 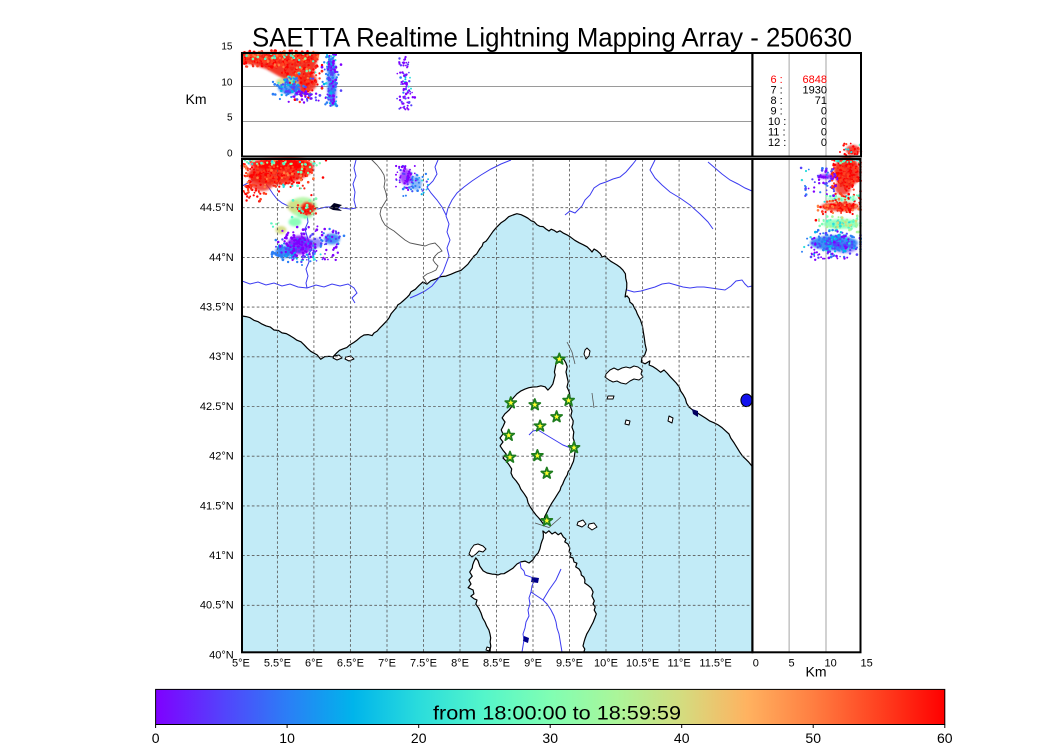 What do you see at coordinates (217, 308) in the screenshot?
I see `svg-text: 43.5°N` at bounding box center [217, 308].